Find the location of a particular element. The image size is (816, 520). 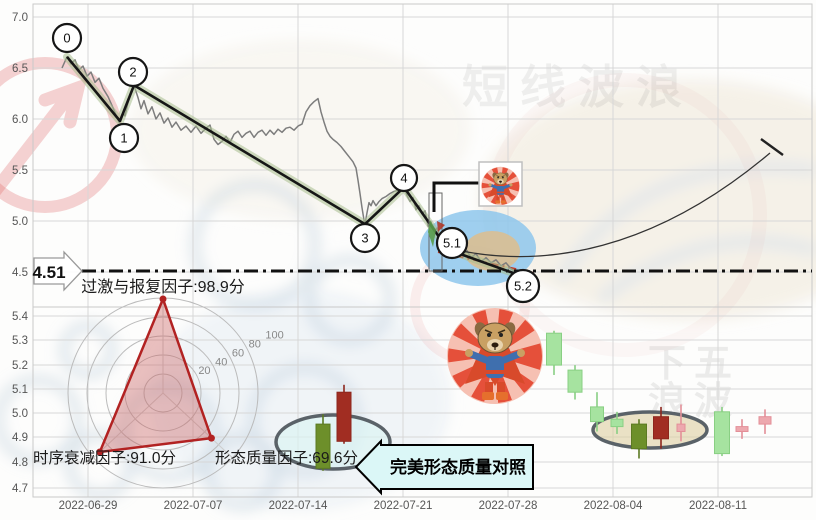

x-tick-label: 2022-07-07 is located at coordinates (193, 506).